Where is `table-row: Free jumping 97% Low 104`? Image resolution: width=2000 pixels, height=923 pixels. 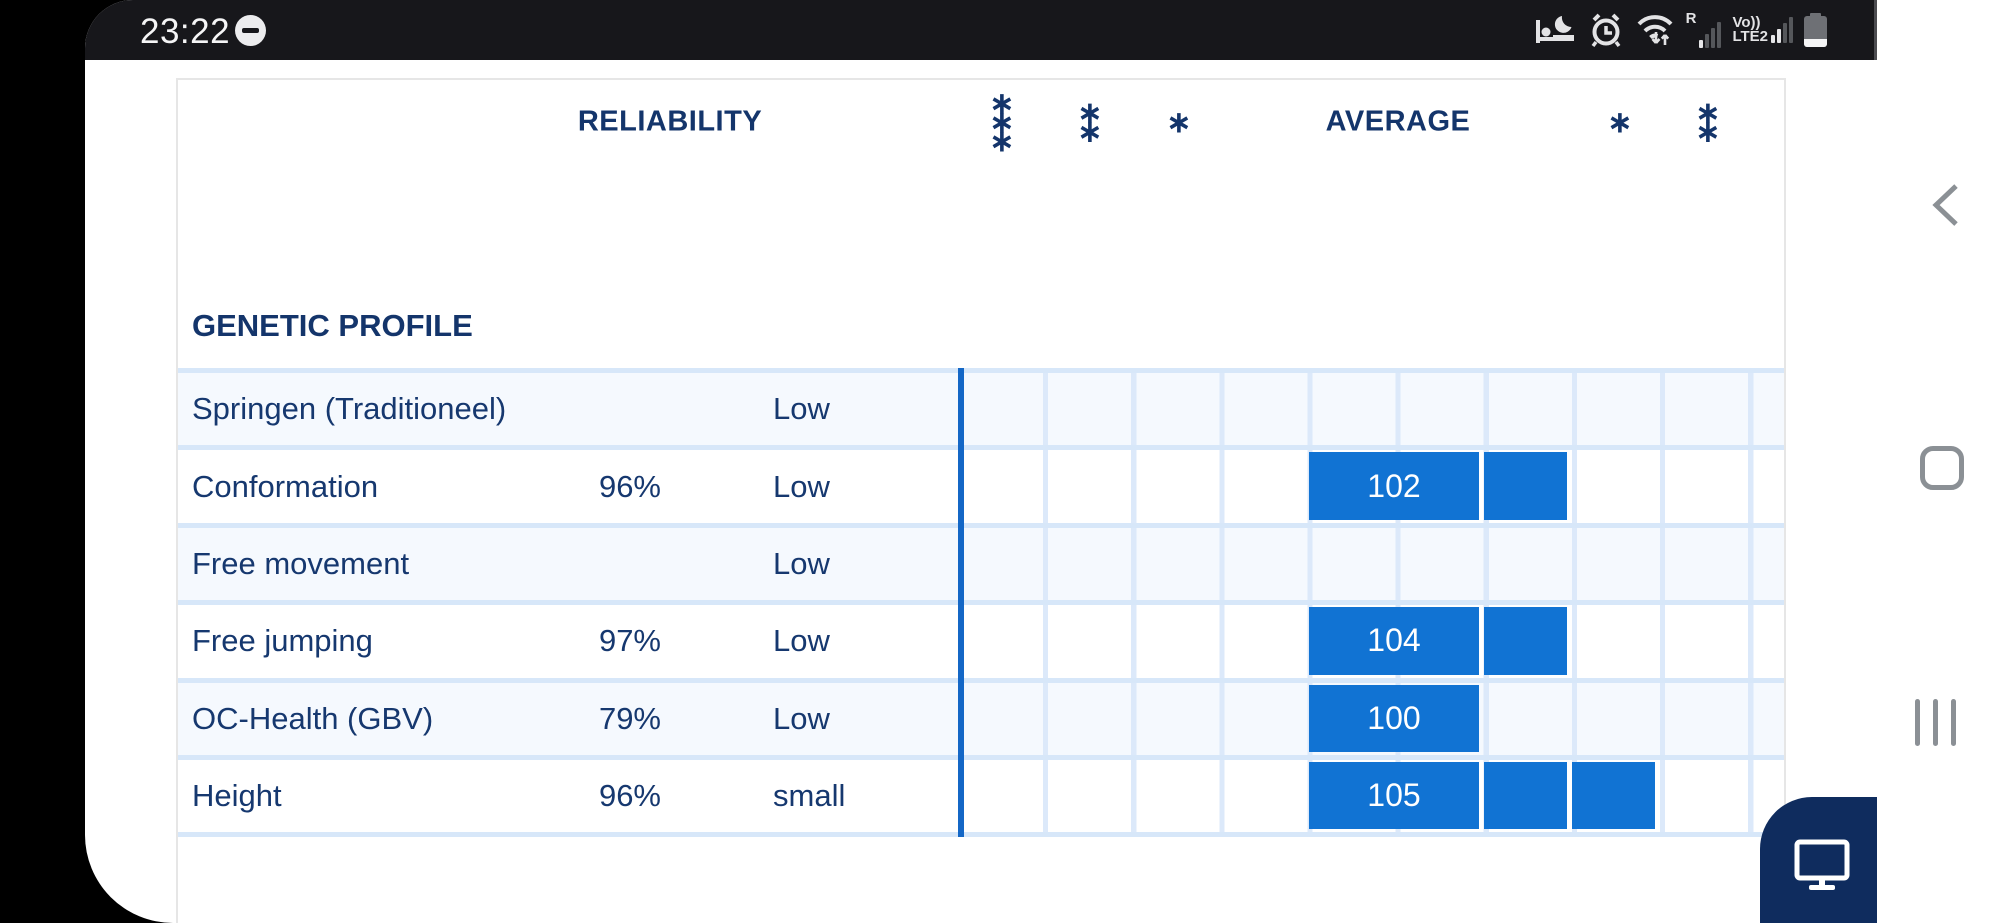
table-row: Free jumping 97% Low 104 is located at coordinates (981, 644).